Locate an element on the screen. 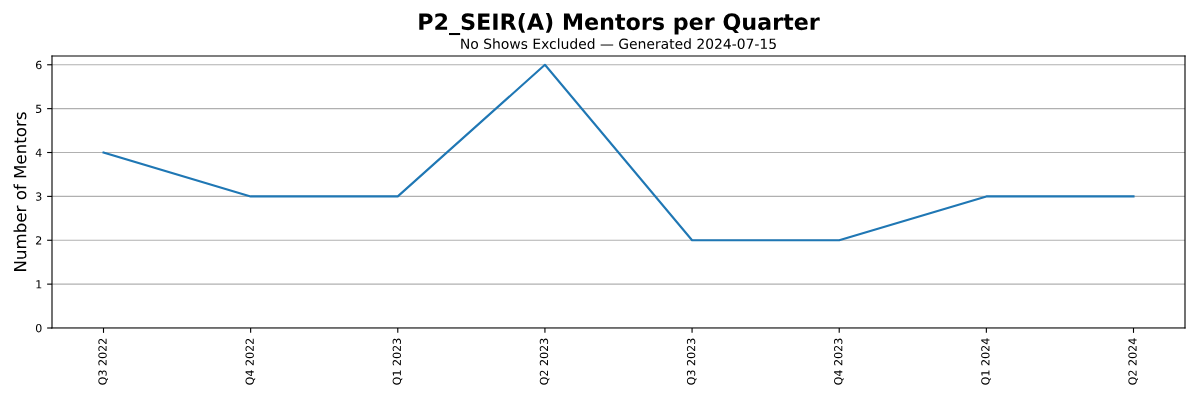 The image size is (1200, 400). x-tick-label: Q1 2023 is located at coordinates (397, 361).